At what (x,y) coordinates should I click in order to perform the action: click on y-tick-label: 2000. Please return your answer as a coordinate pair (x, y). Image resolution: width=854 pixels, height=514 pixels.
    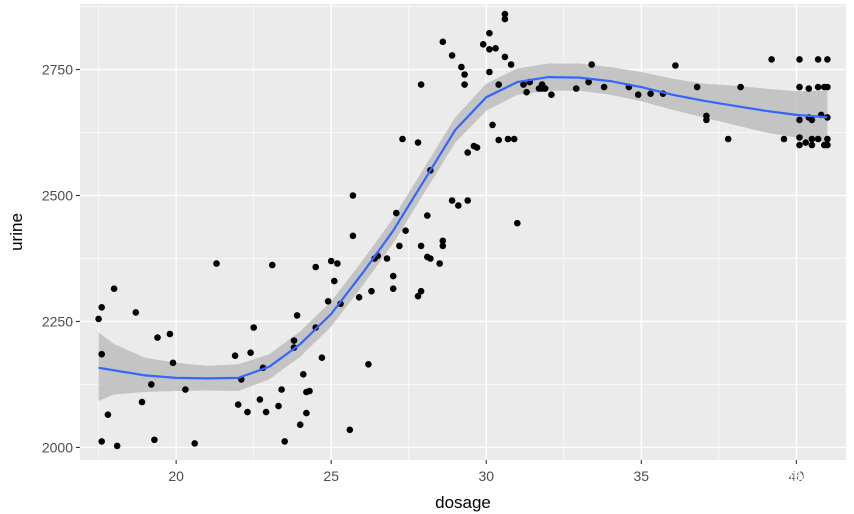
    Looking at the image, I should click on (57, 447).